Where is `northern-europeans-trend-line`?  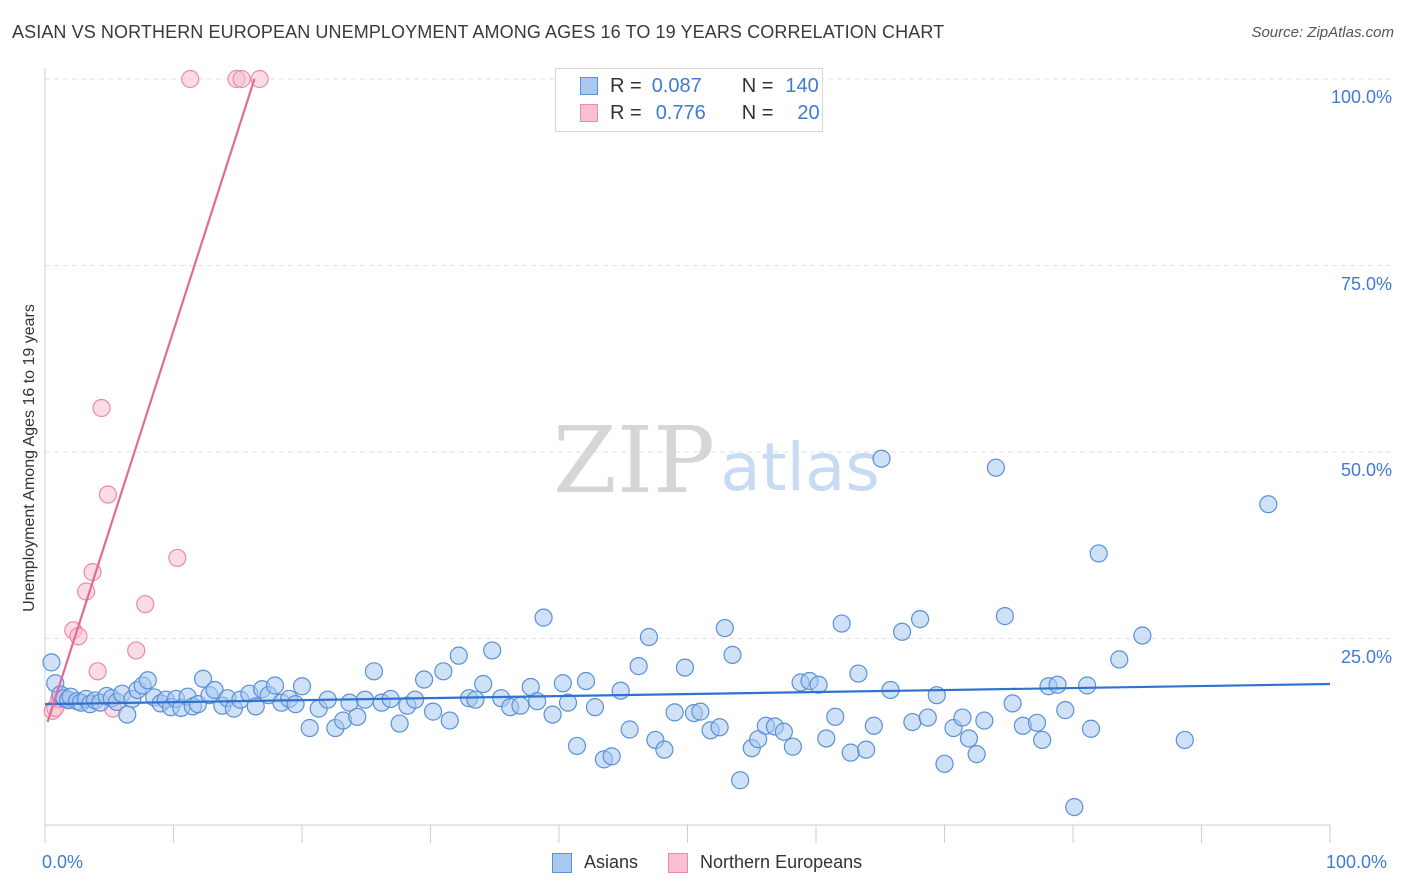 northern-europeans-trend-line is located at coordinates (151, 400).